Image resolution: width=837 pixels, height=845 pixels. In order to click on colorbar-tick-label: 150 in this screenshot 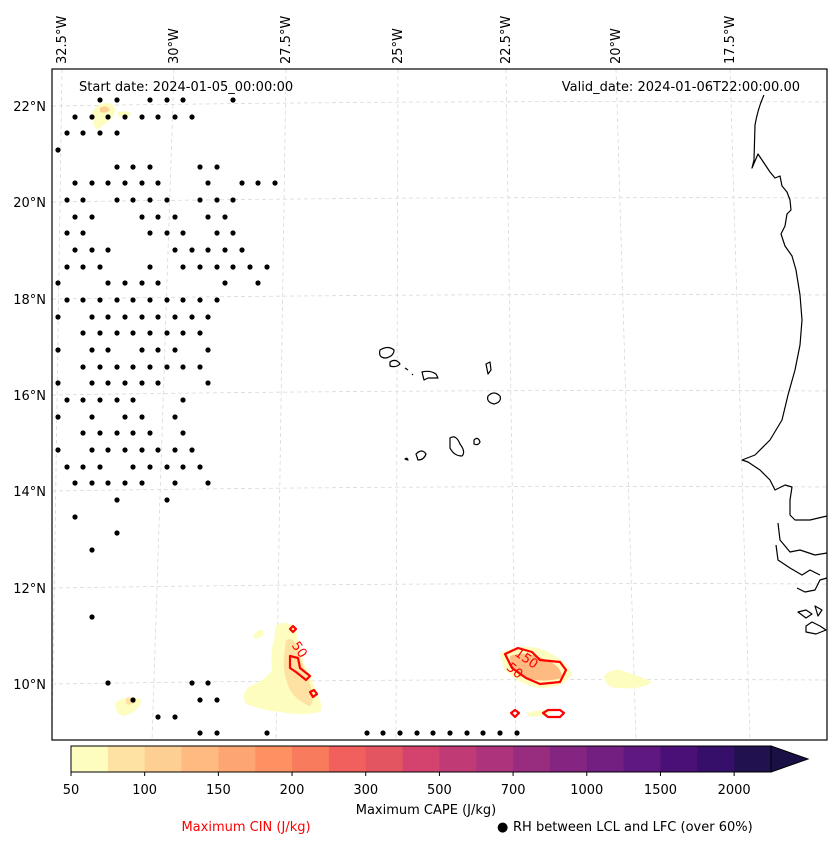, I will do `click(218, 790)`.